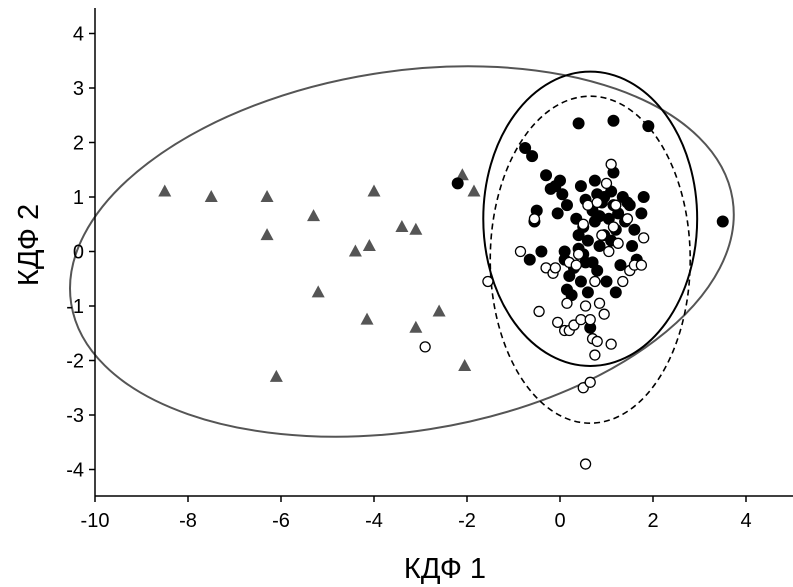 The width and height of the screenshot is (793, 587). What do you see at coordinates (467, 521) in the screenshot?
I see `x-tick-label: -2` at bounding box center [467, 521].